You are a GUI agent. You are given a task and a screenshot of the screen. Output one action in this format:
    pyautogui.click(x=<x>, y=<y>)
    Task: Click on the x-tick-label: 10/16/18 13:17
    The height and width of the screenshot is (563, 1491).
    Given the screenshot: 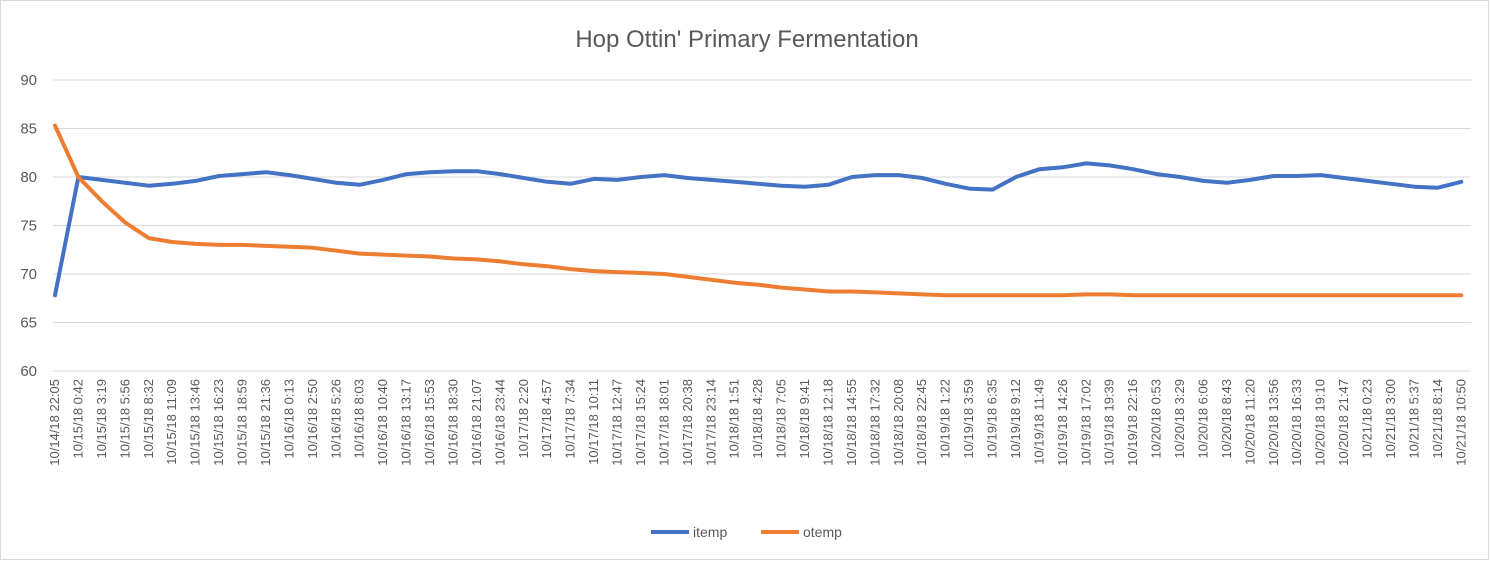 What is the action you would take?
    pyautogui.click(x=406, y=422)
    